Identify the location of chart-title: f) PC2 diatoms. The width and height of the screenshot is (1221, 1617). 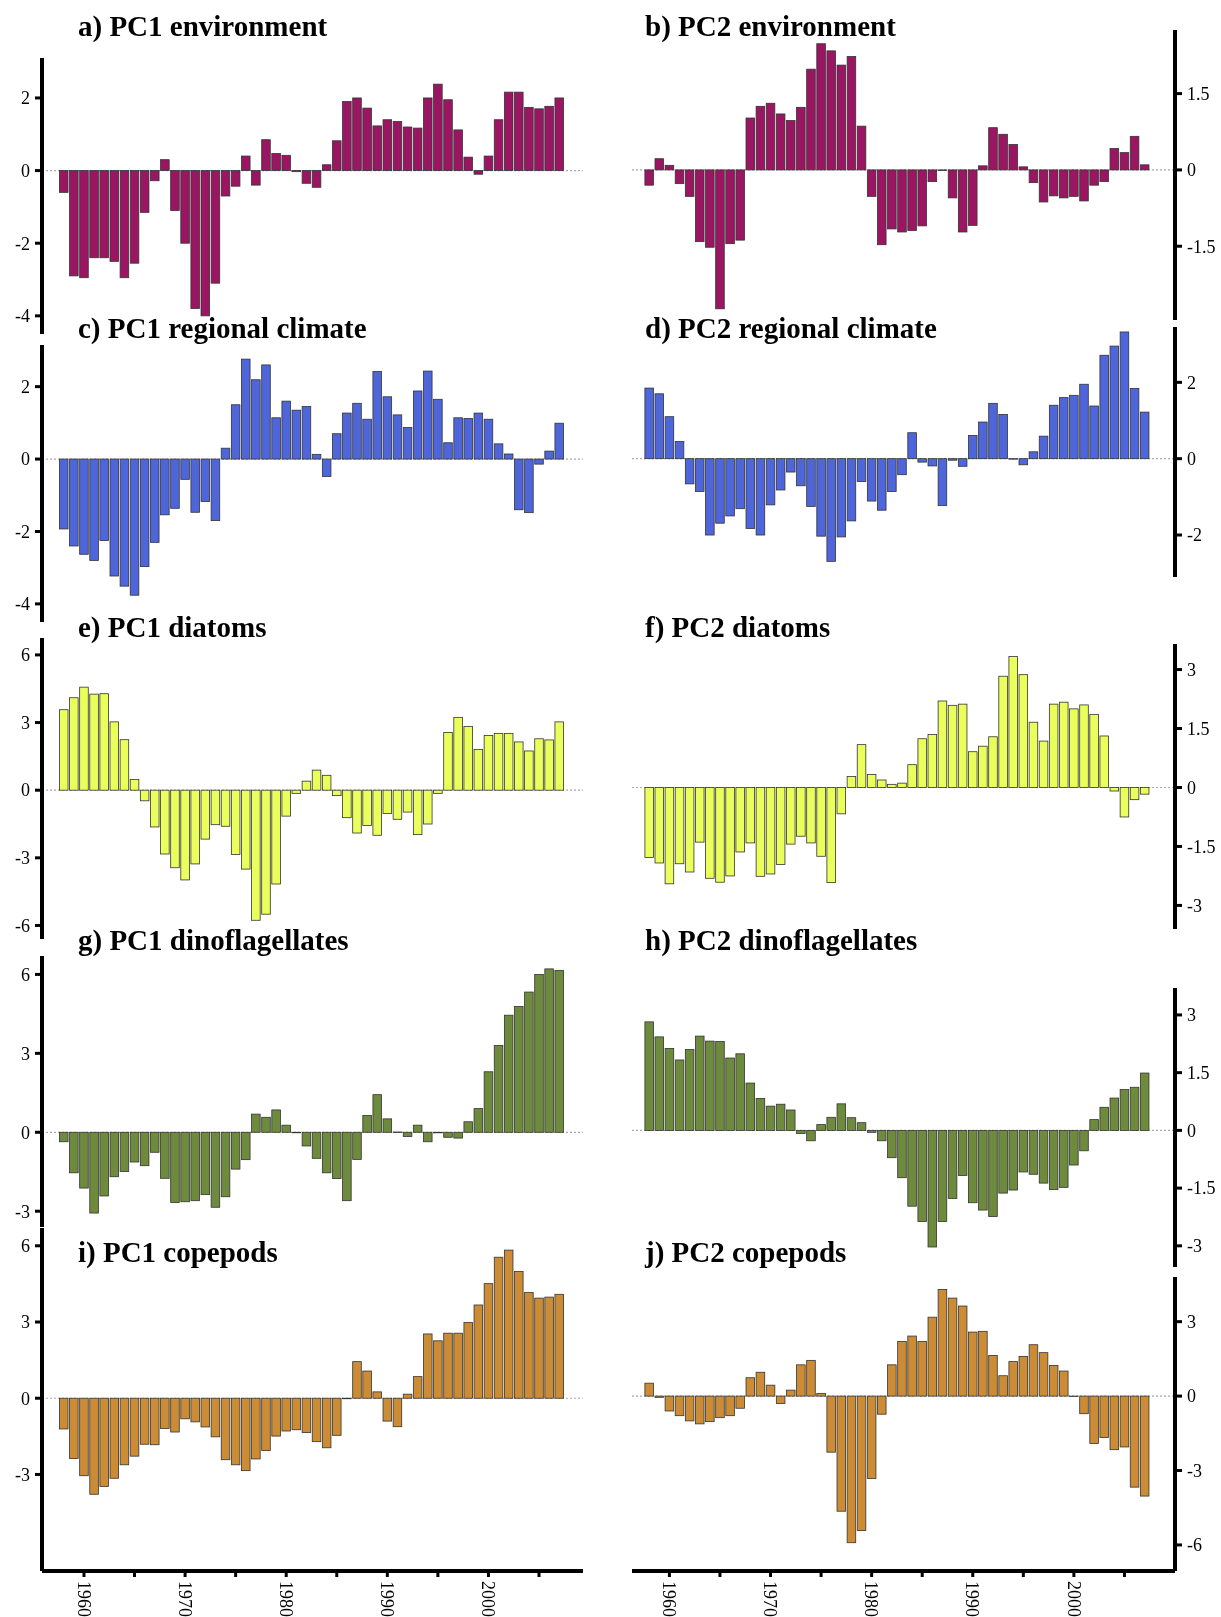
(738, 627).